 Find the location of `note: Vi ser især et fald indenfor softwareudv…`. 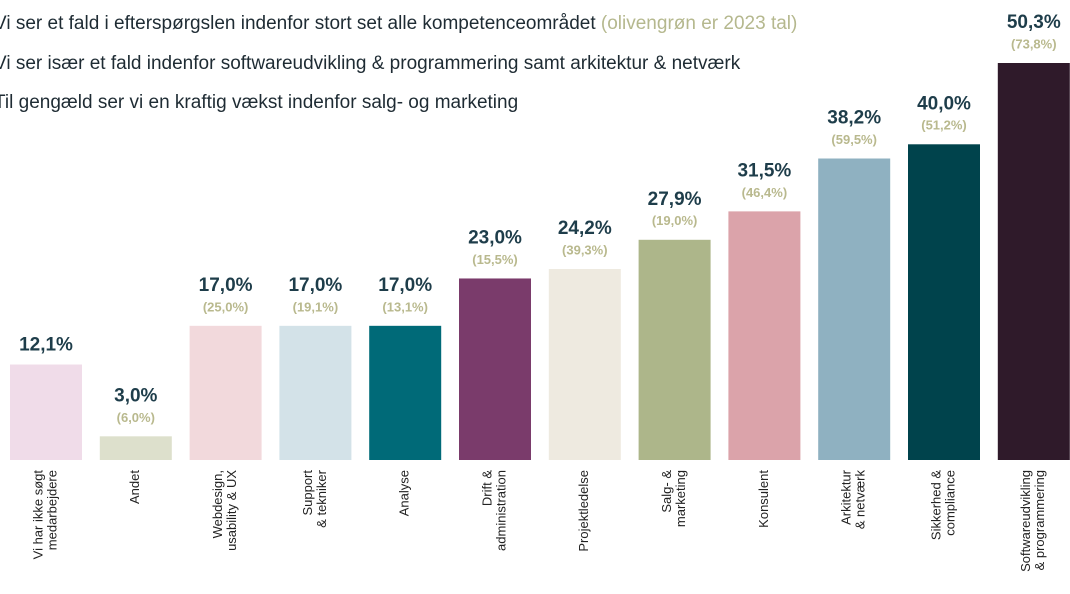

note: Vi ser især et fald indenfor softwareudv… is located at coordinates (370, 63).